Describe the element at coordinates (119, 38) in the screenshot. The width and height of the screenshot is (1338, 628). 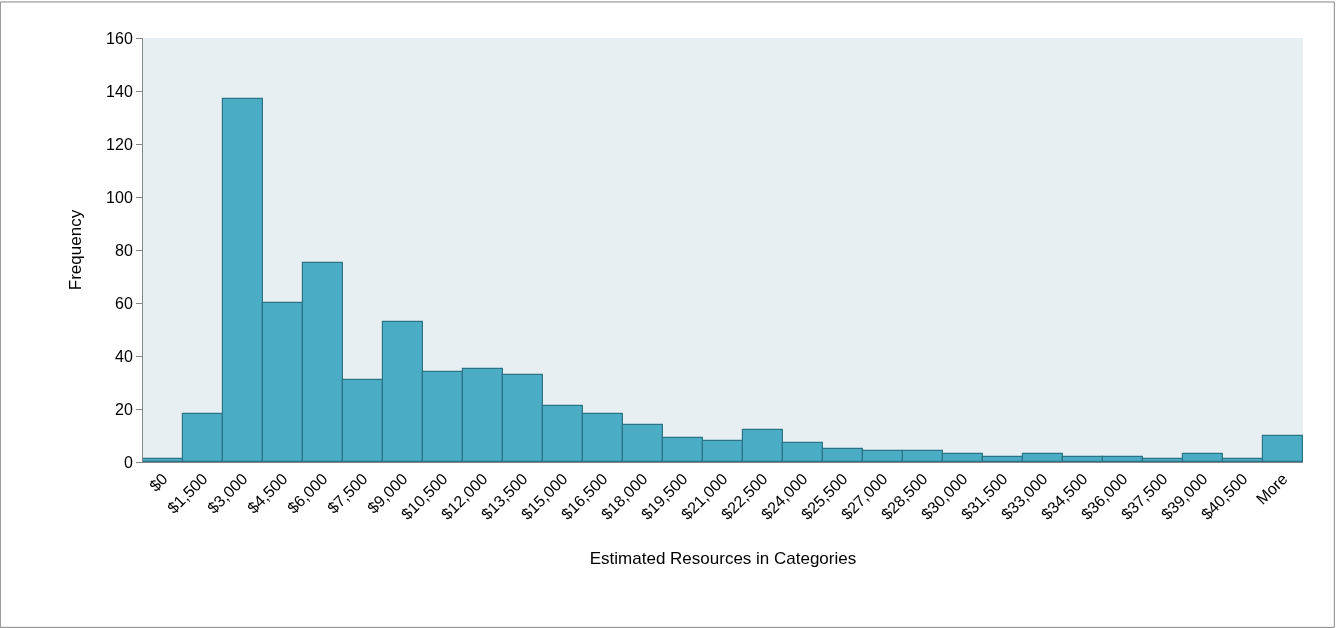
I see `y-tick-label: 160` at that location.